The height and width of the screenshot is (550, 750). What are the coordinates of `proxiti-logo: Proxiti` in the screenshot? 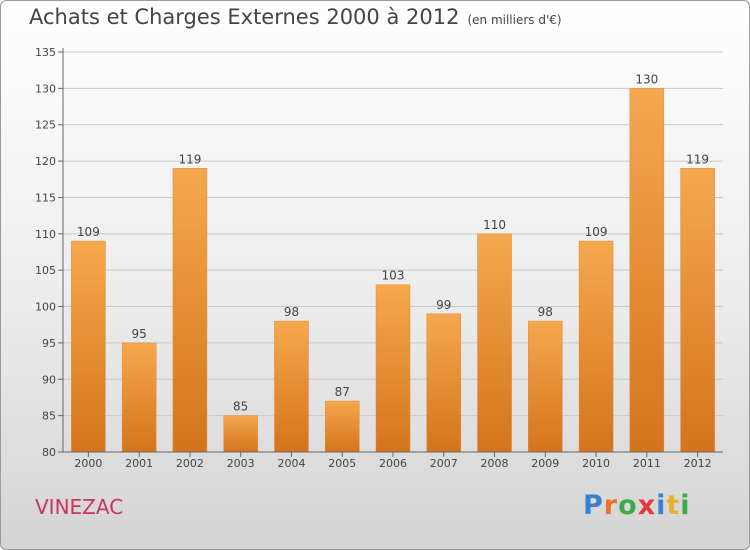 It's located at (637, 505).